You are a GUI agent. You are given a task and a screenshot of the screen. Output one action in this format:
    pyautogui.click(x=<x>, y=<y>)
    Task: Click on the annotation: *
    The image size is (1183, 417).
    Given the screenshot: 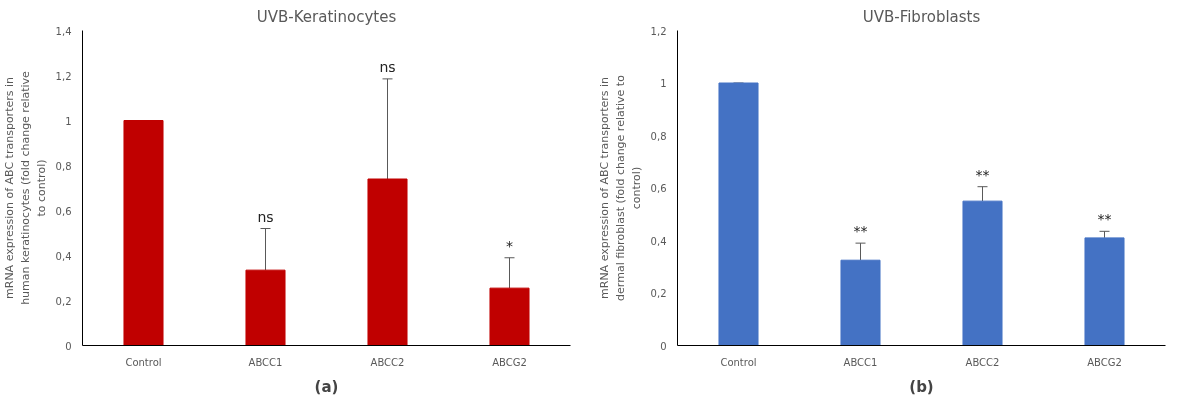 What is the action you would take?
    pyautogui.click(x=509, y=245)
    